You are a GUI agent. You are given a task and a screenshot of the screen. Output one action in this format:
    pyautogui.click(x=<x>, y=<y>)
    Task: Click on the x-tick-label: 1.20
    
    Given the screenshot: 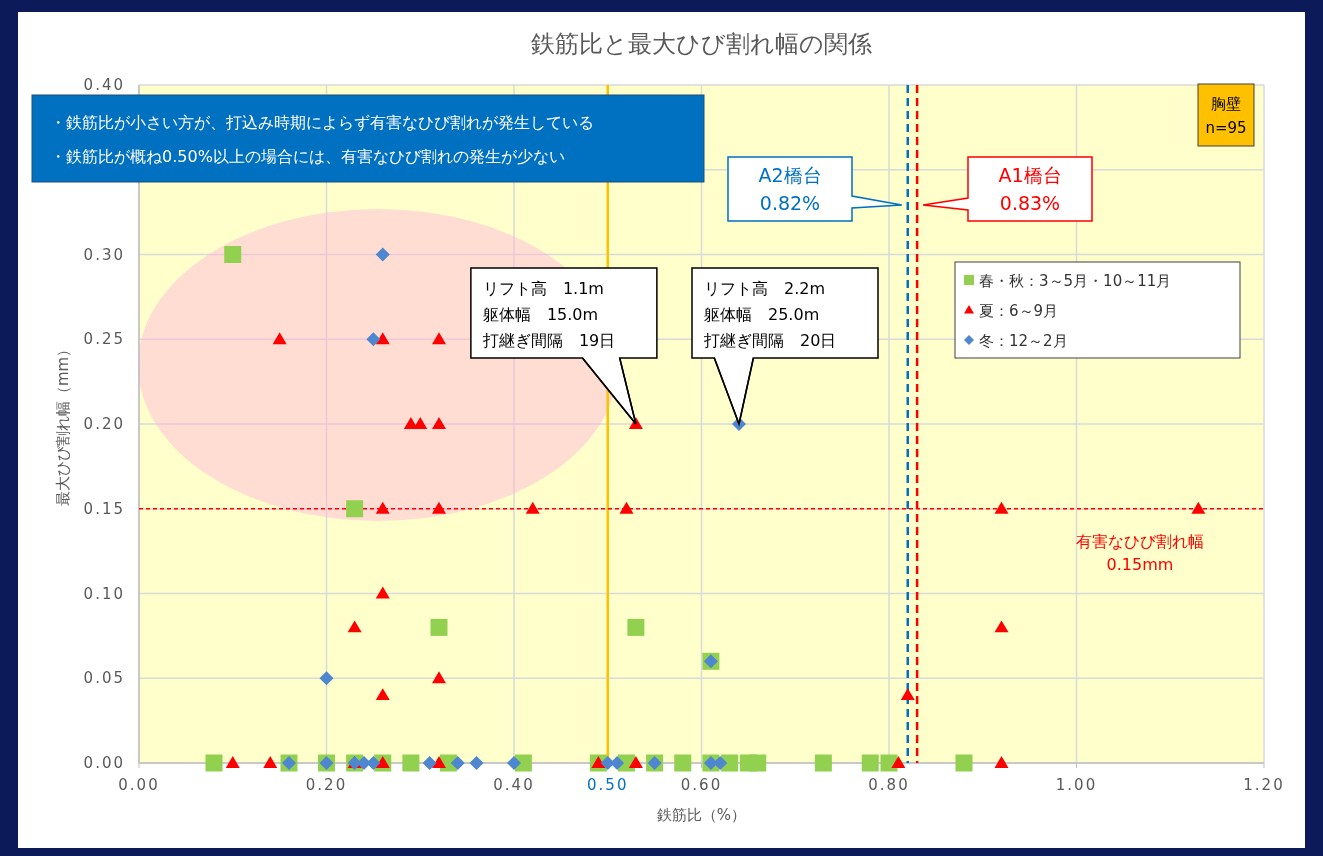 What is the action you would take?
    pyautogui.click(x=1264, y=785)
    